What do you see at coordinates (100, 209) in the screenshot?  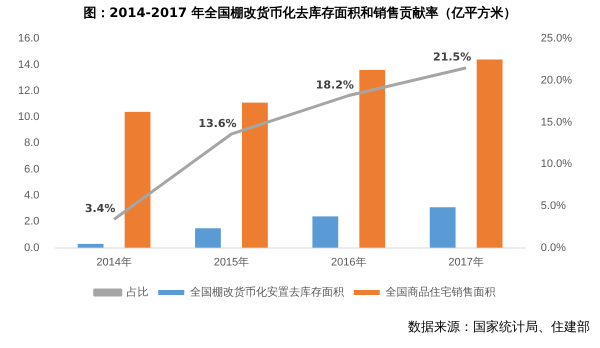 I see `data-label: 3.4%` at bounding box center [100, 209].